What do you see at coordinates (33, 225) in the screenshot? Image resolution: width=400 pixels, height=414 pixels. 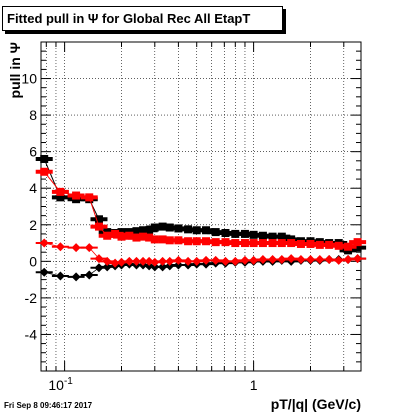 I see `y-tick-label: 2` at bounding box center [33, 225].